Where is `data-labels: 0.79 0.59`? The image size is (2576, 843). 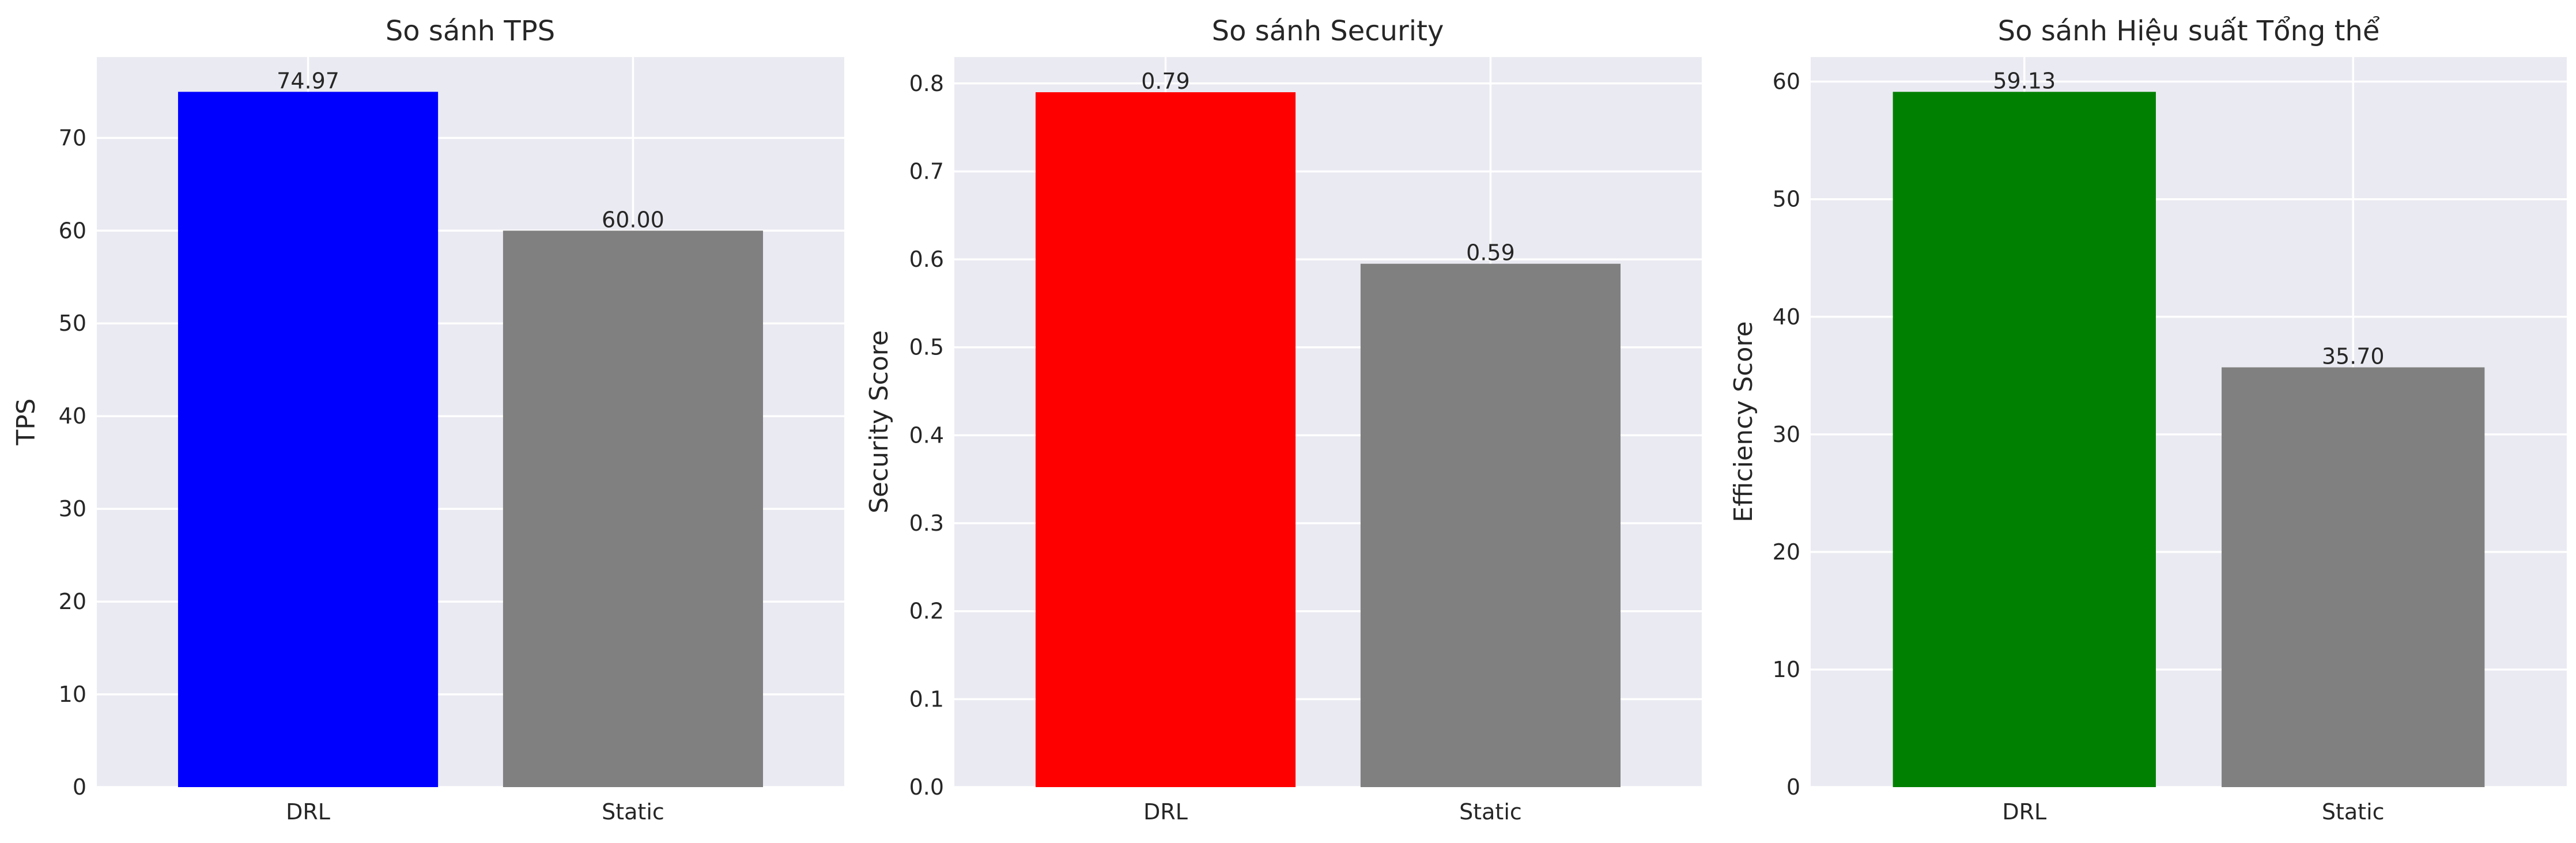 data-labels: 0.79 0.59 is located at coordinates (1328, 167).